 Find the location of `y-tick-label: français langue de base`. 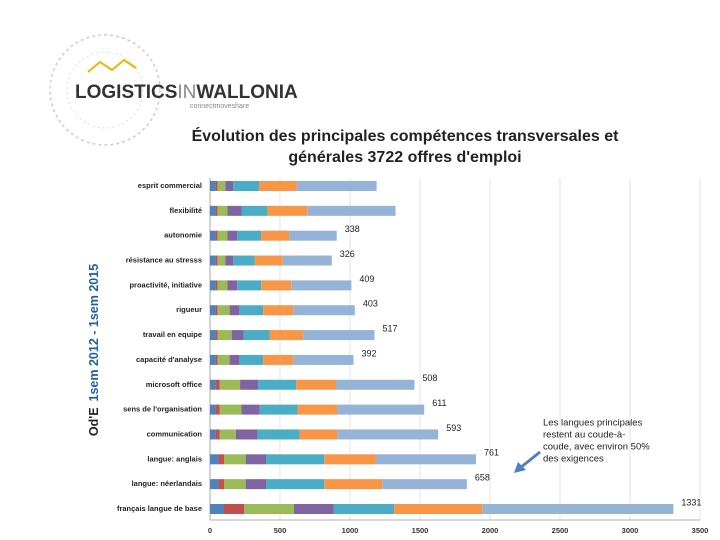

y-tick-label: français langue de base is located at coordinates (159, 508).